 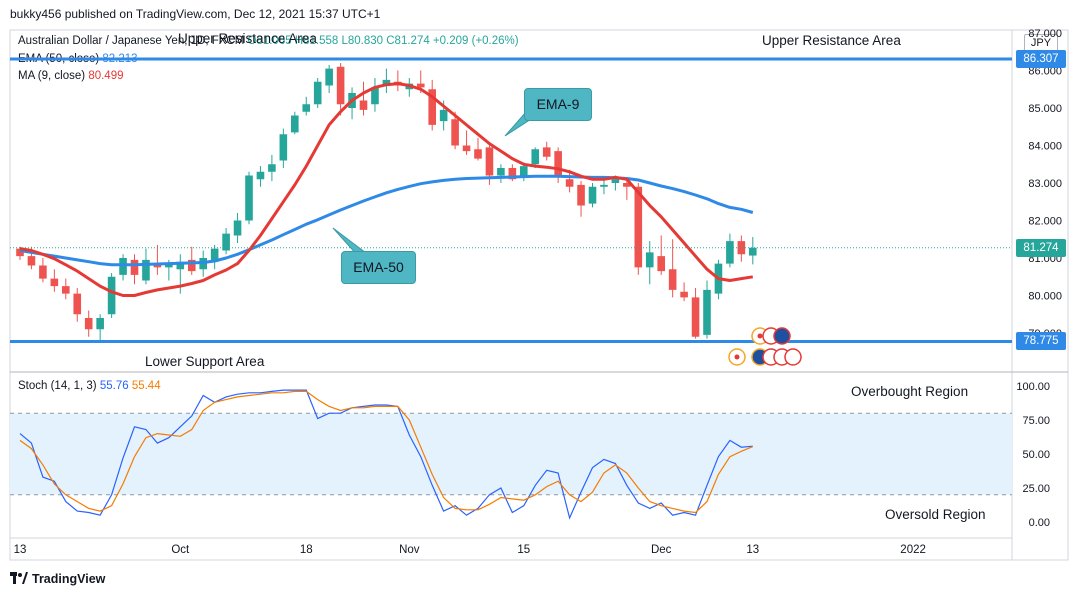 I want to click on stoch-tick-label: 25.00, so click(x=1036, y=489).